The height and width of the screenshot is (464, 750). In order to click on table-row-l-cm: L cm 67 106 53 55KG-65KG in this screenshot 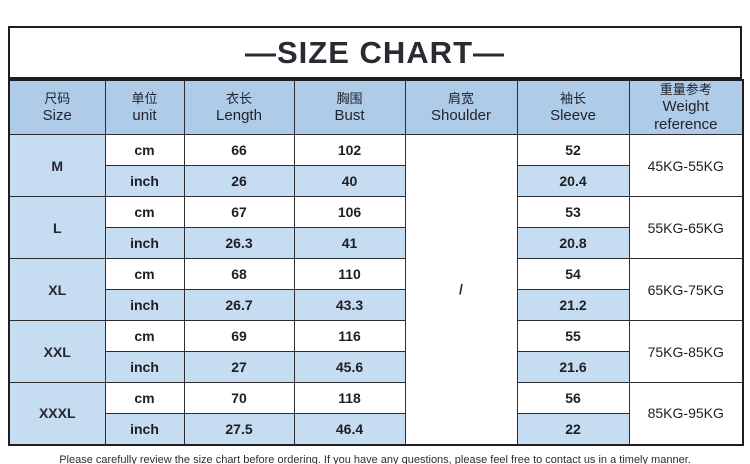, I will do `click(376, 227)`.